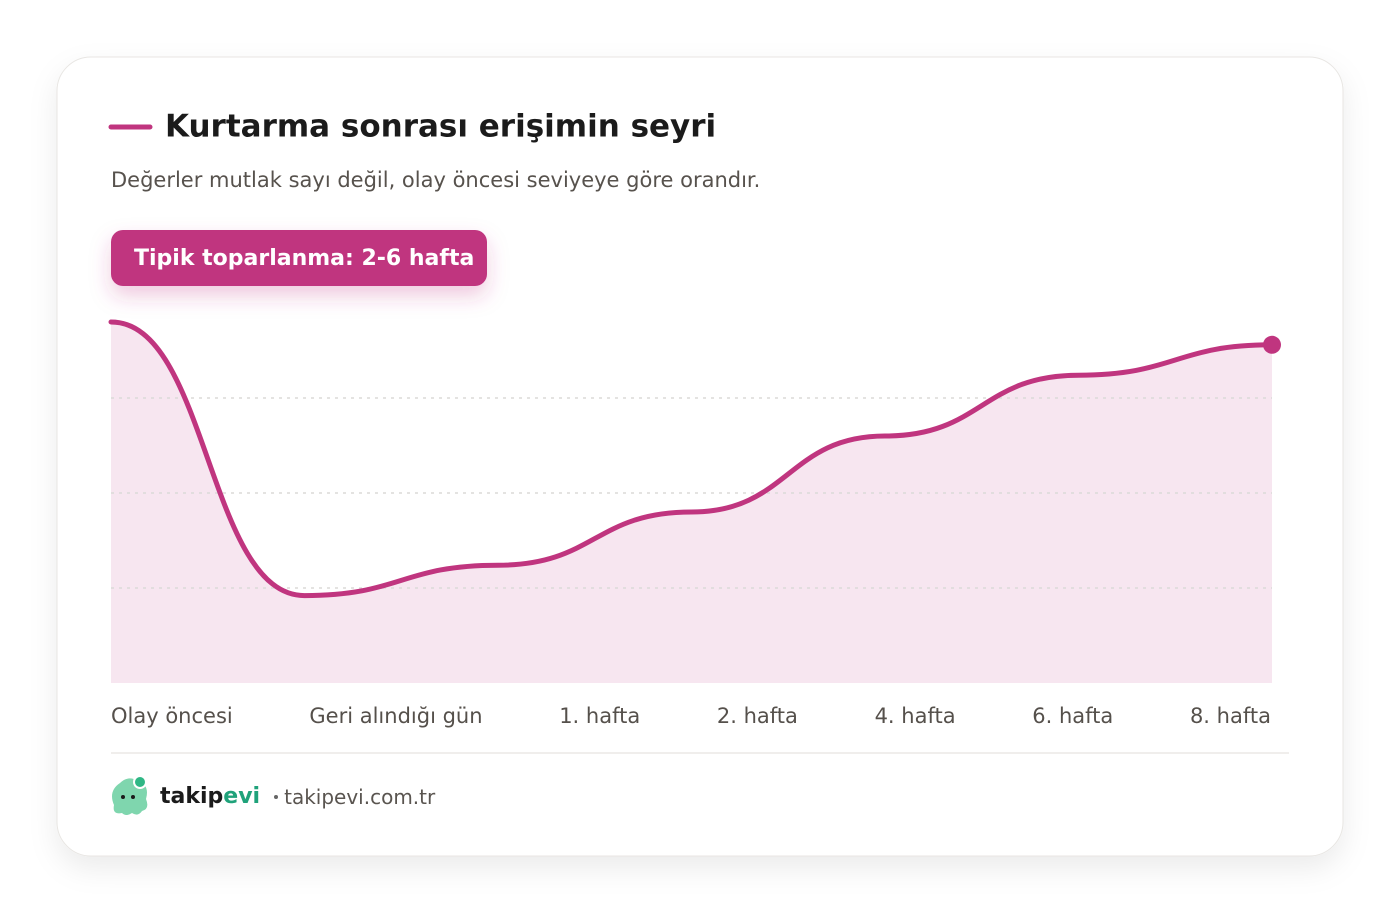 This screenshot has width=1400, height=913. What do you see at coordinates (192, 796) in the screenshot?
I see `brand-start: takip` at bounding box center [192, 796].